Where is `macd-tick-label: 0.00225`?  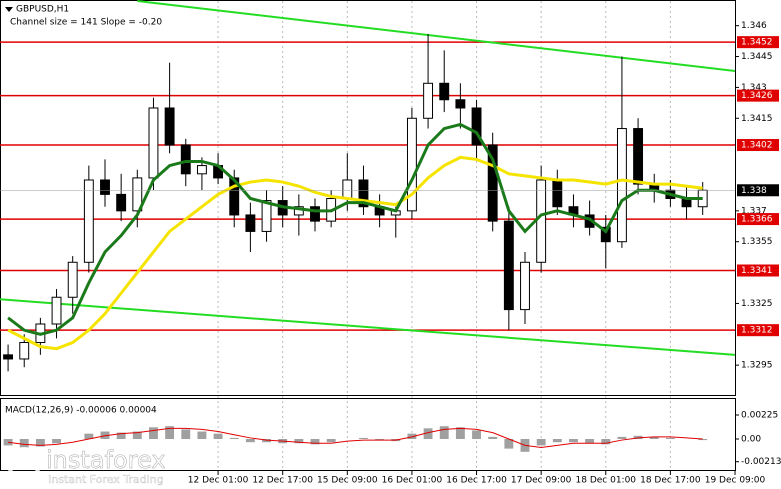 macd-tick-label: 0.00225 is located at coordinates (759, 416).